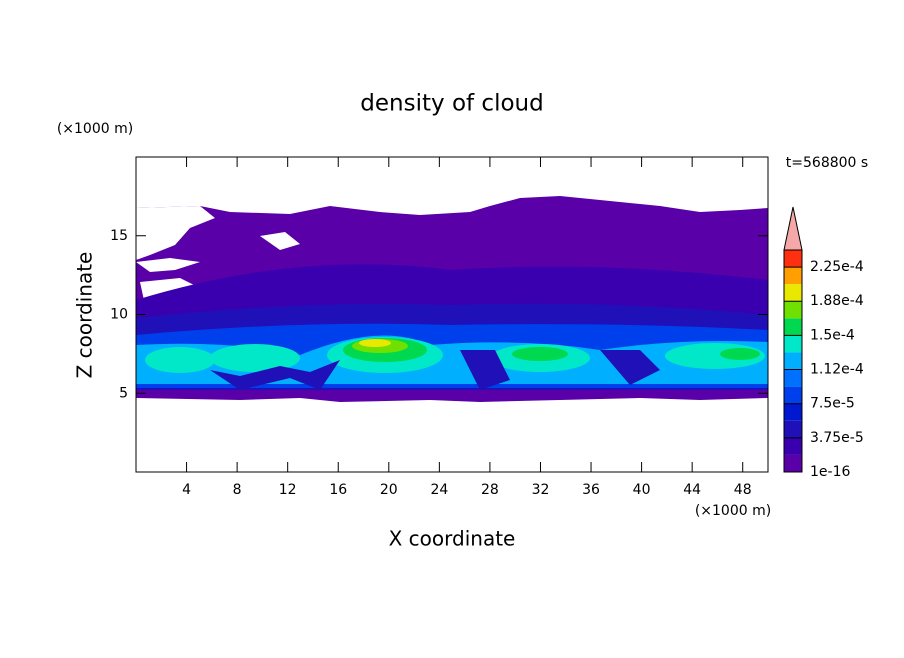  I want to click on colorbar-tick-label: 1.5e-4, so click(832, 335).